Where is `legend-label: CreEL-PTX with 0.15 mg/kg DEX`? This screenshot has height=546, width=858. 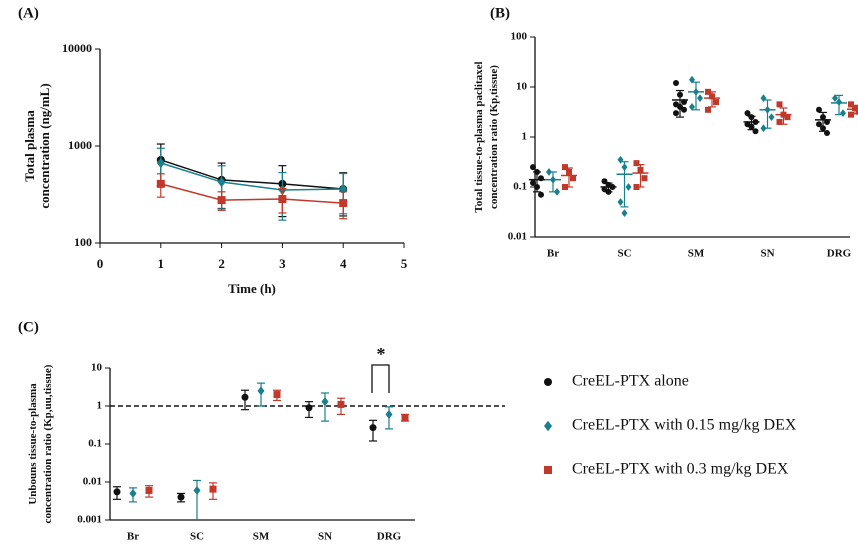 legend-label: CreEL-PTX with 0.15 mg/kg DEX is located at coordinates (684, 425).